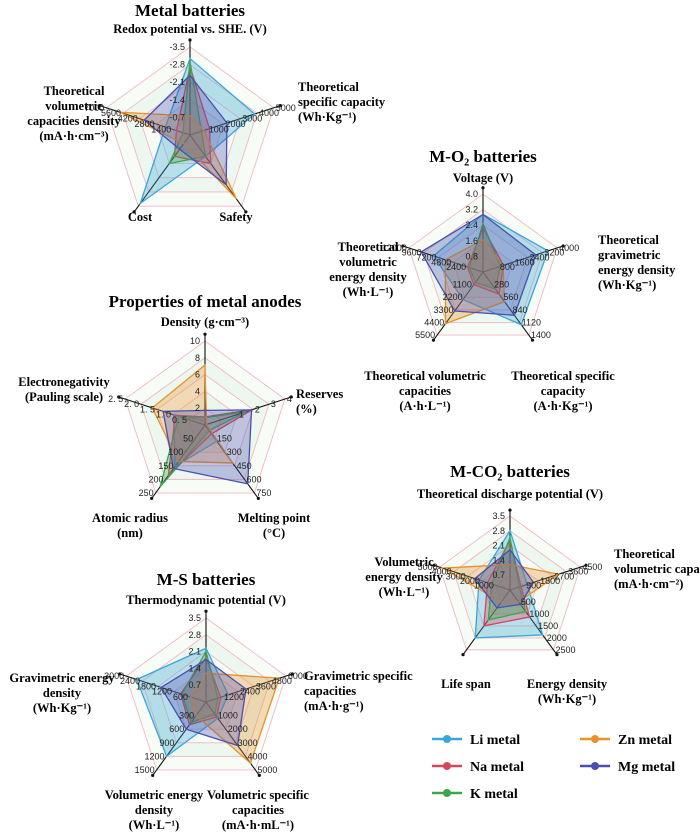  Describe the element at coordinates (434, 322) in the screenshot. I see `tick-label: 4400` at that location.